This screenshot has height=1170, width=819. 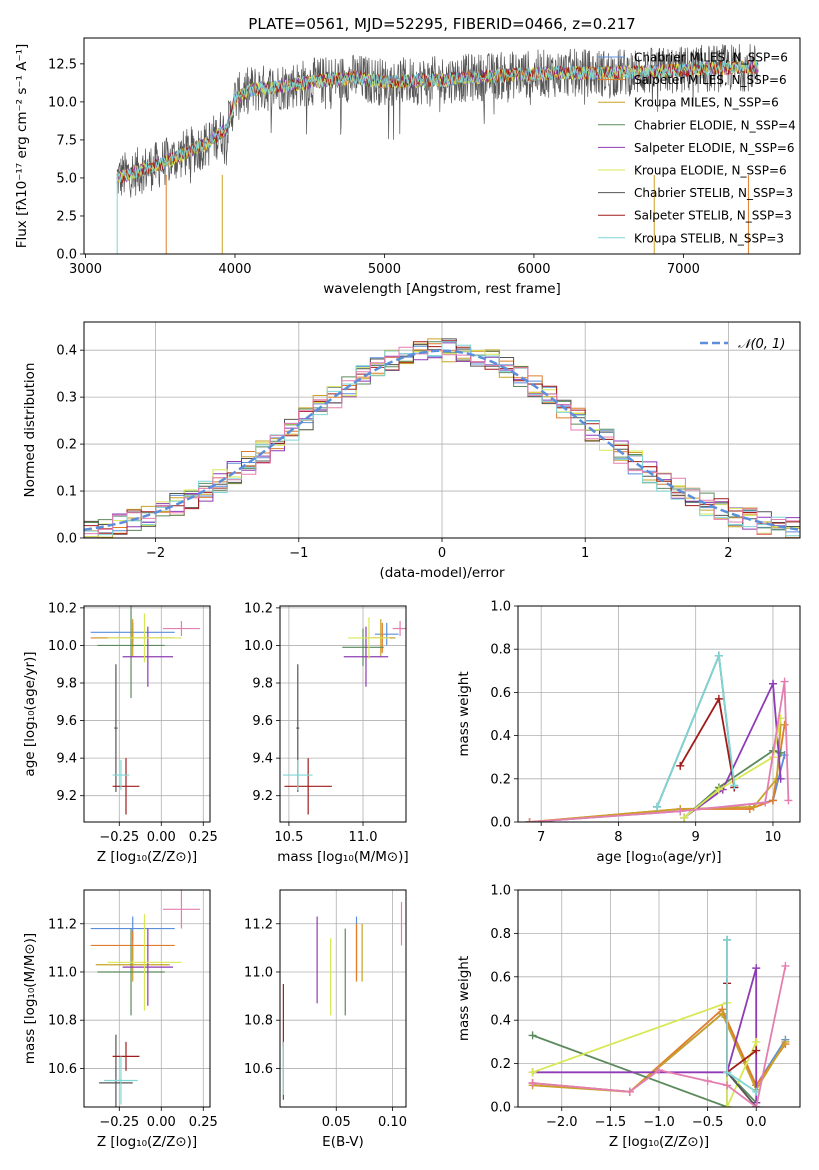 I want to click on x-tick-label: 0.10, so click(x=392, y=1122).